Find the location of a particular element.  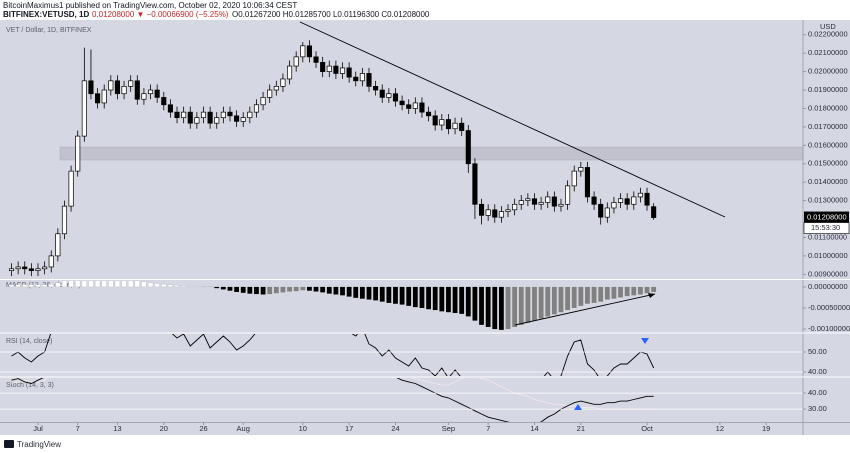

x-tick-label: 24 is located at coordinates (395, 428).